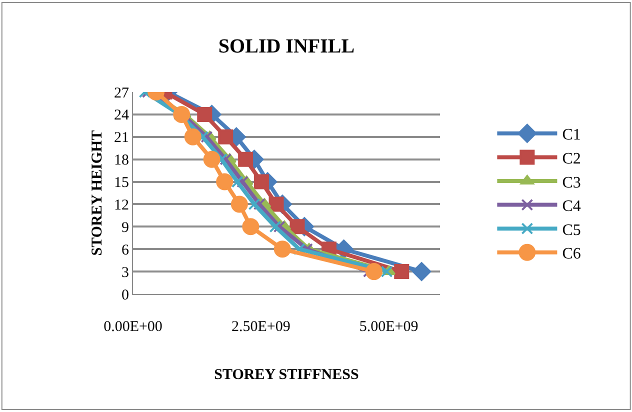 This screenshot has height=412, width=632. Describe the element at coordinates (122, 93) in the screenshot. I see `y-tick-label: 27` at that location.